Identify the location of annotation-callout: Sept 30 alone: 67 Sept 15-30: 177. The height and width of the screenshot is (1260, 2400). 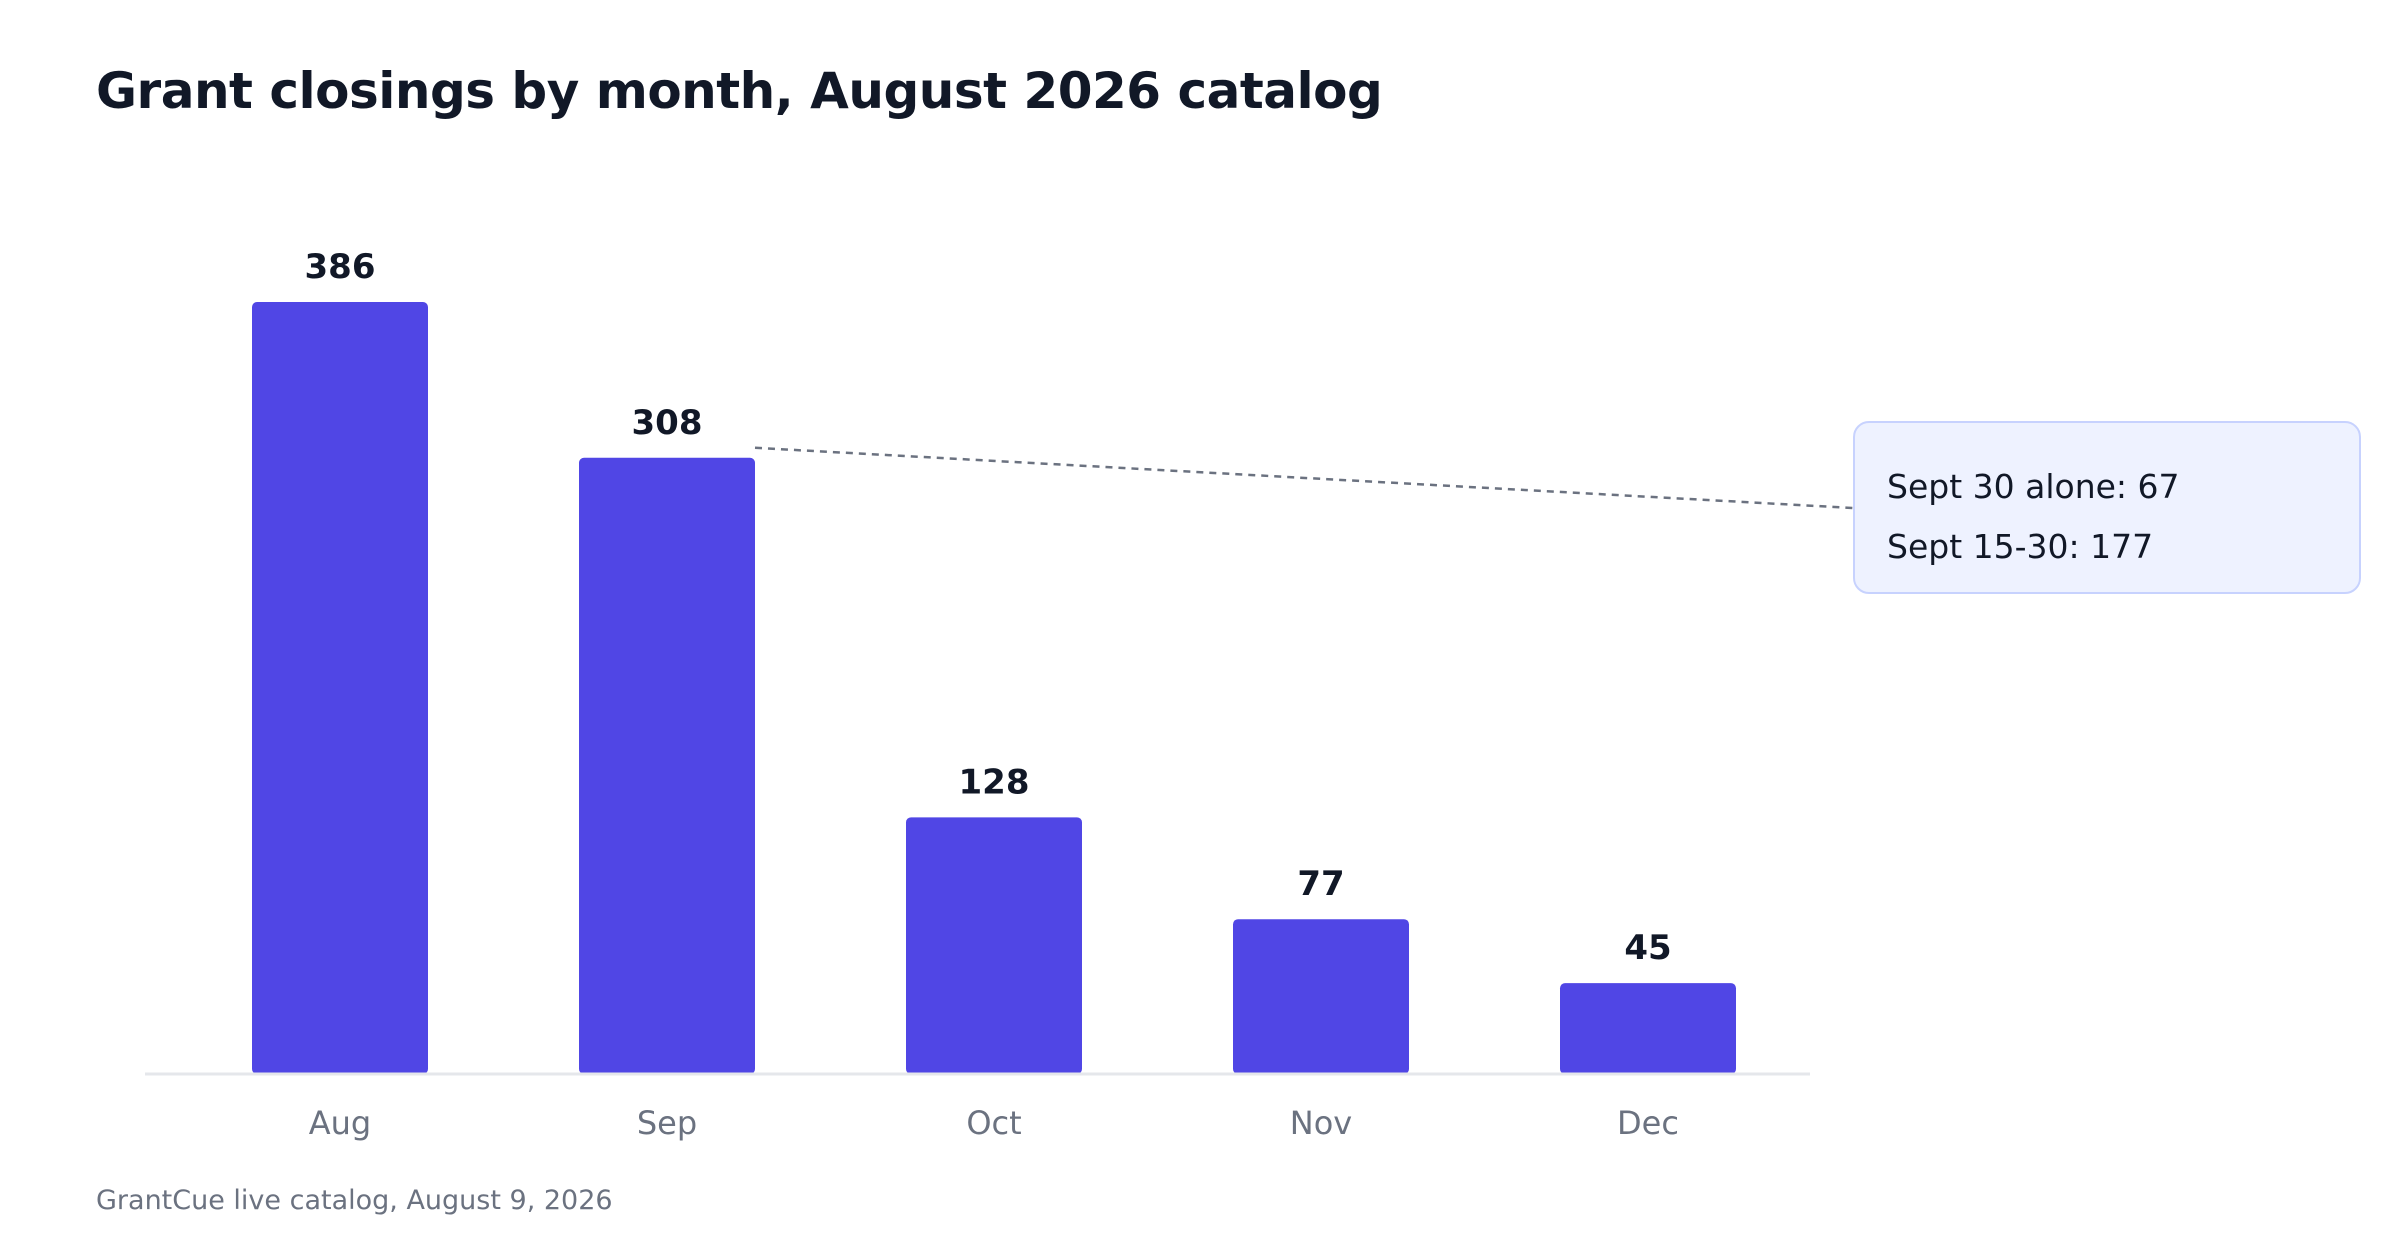
(2107, 507).